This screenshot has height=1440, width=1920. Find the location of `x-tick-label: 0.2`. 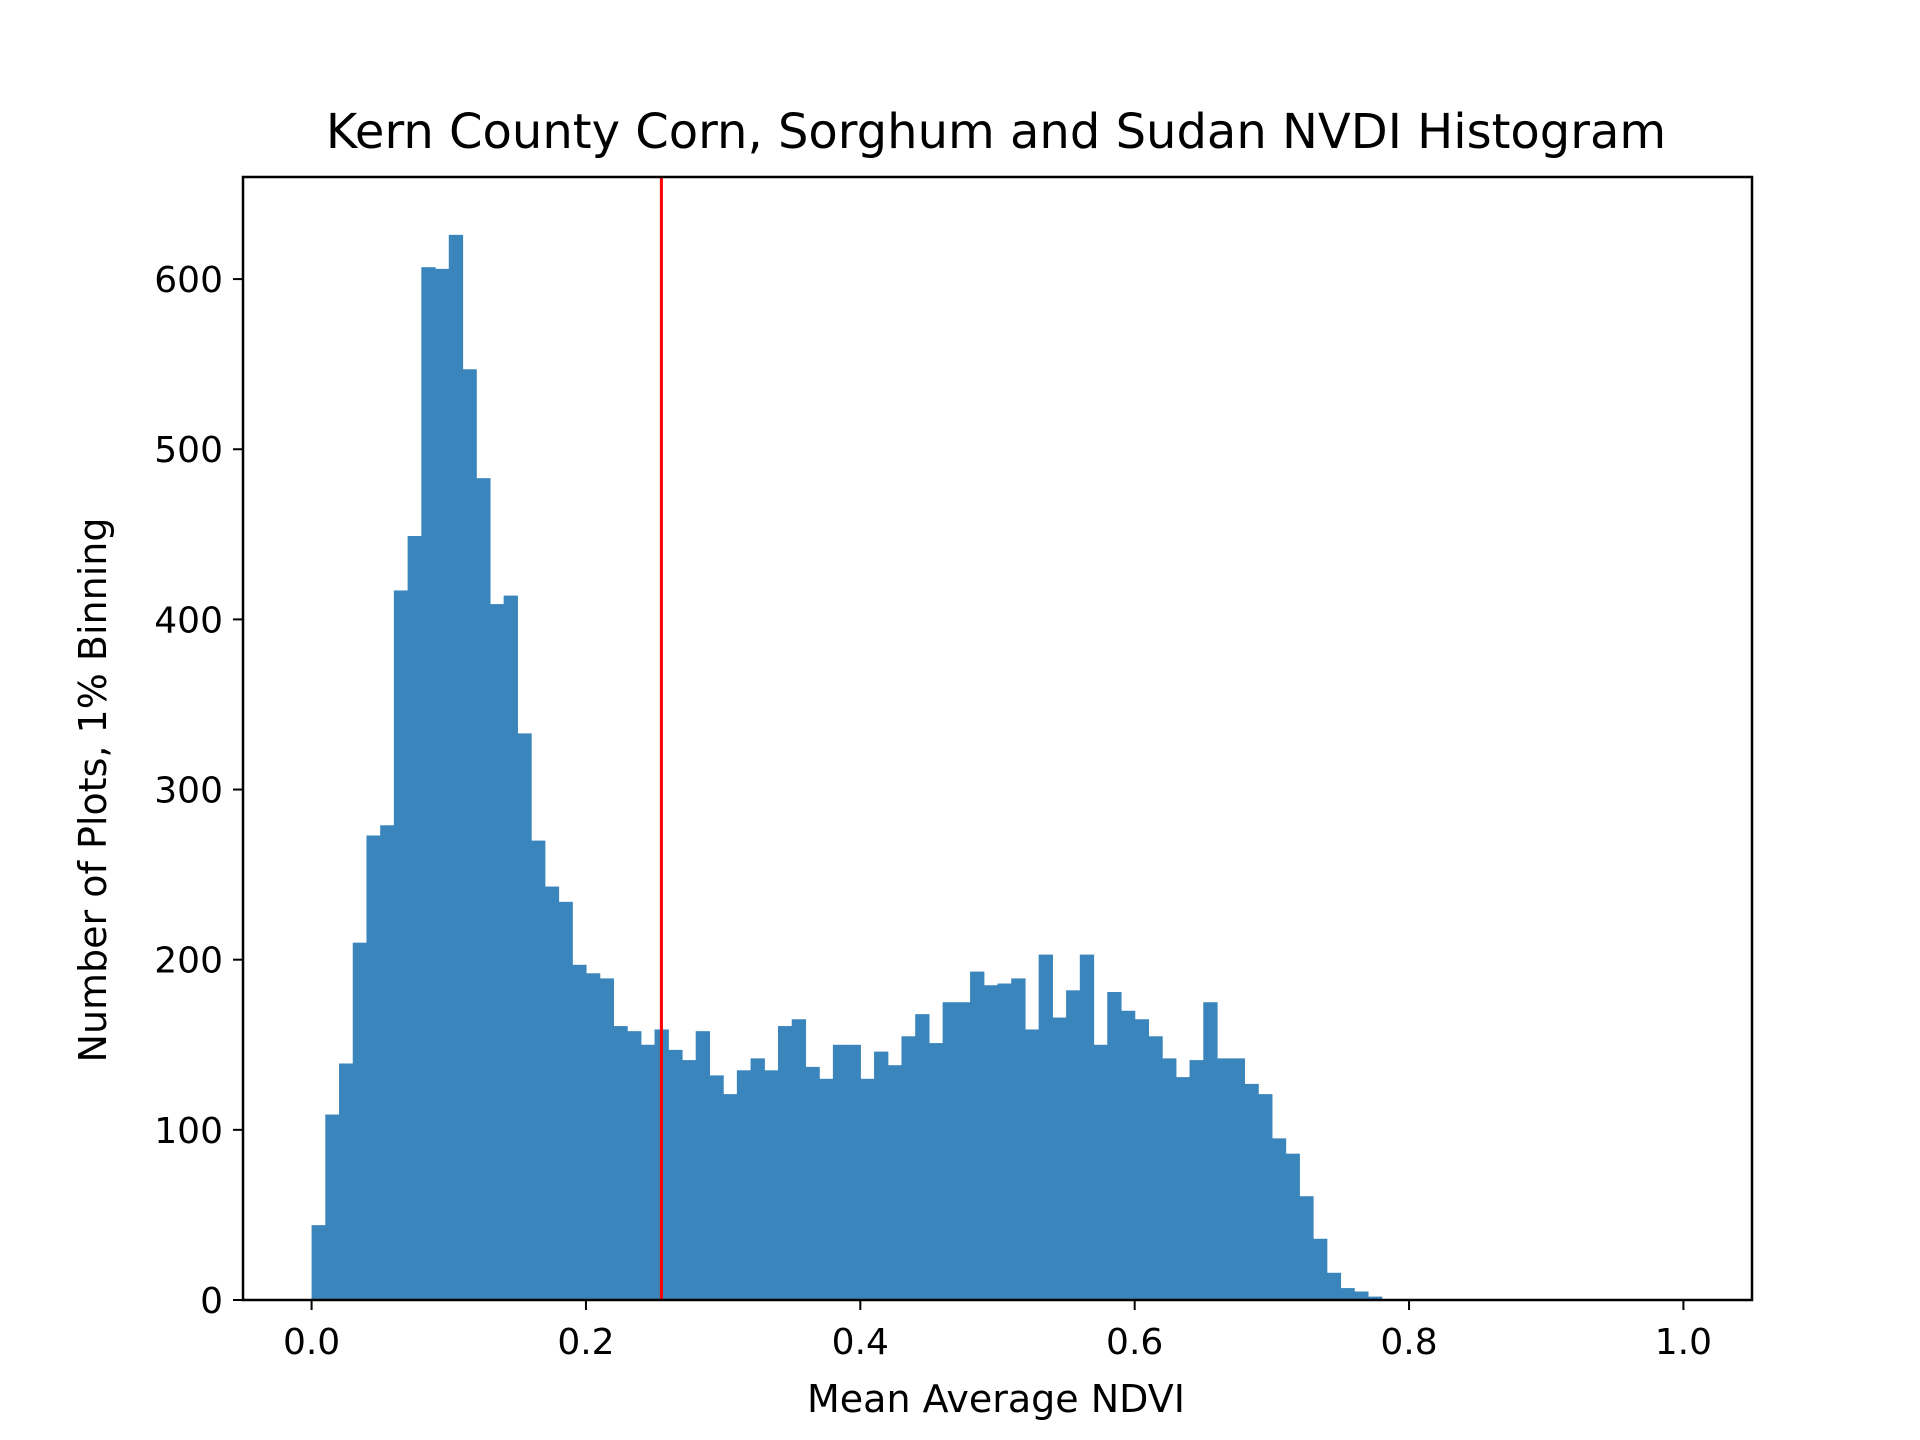

x-tick-label: 0.2 is located at coordinates (585, 1342).